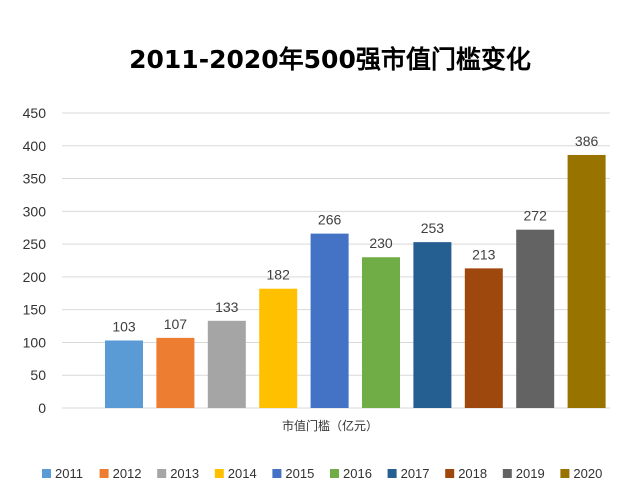  I want to click on legend-label: 2020, so click(587, 473).